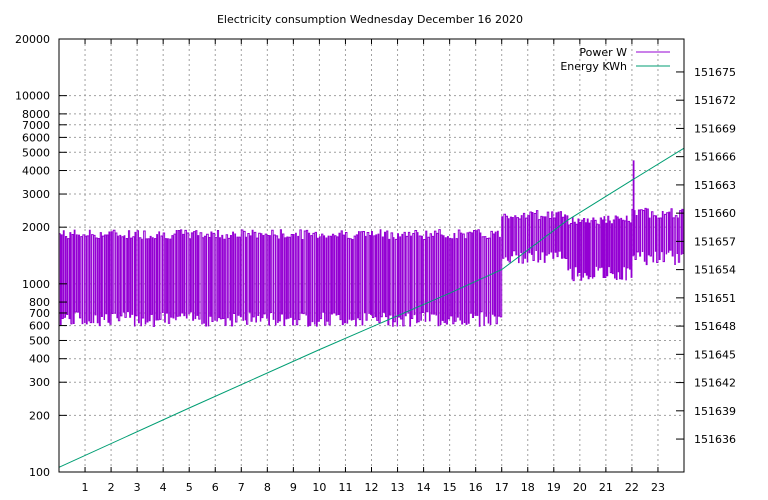 The height and width of the screenshot is (500, 768). What do you see at coordinates (715, 185) in the screenshot?
I see `y2-tick-label: 151663` at bounding box center [715, 185].